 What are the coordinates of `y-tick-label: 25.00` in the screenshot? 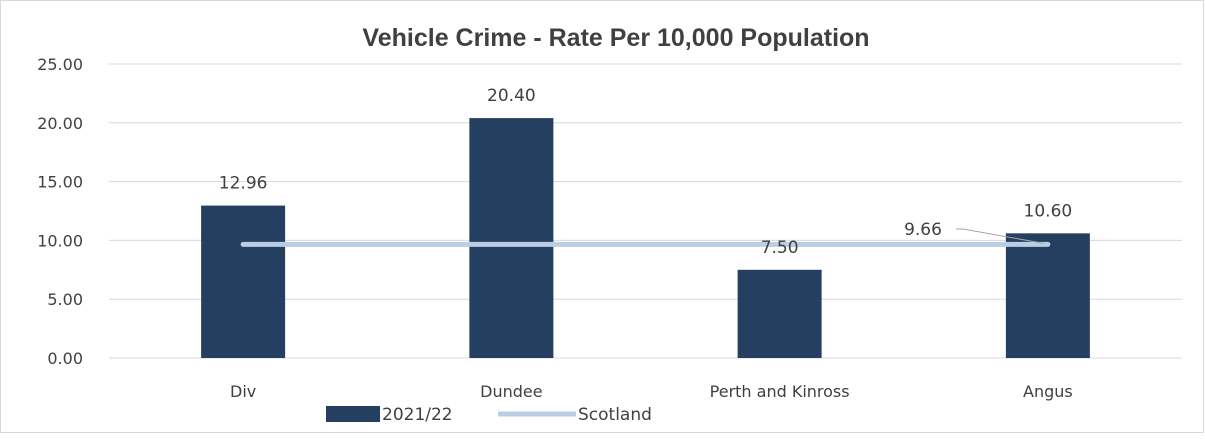 It's located at (60, 64).